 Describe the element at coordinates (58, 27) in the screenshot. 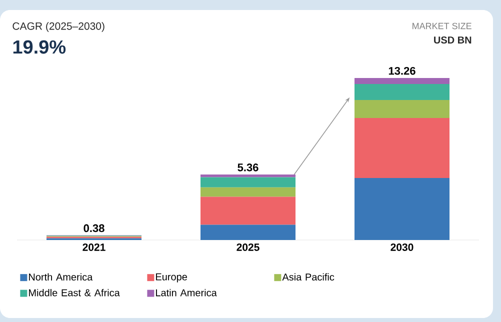

I see `chart-title: CAGR (2025–2030)` at that location.